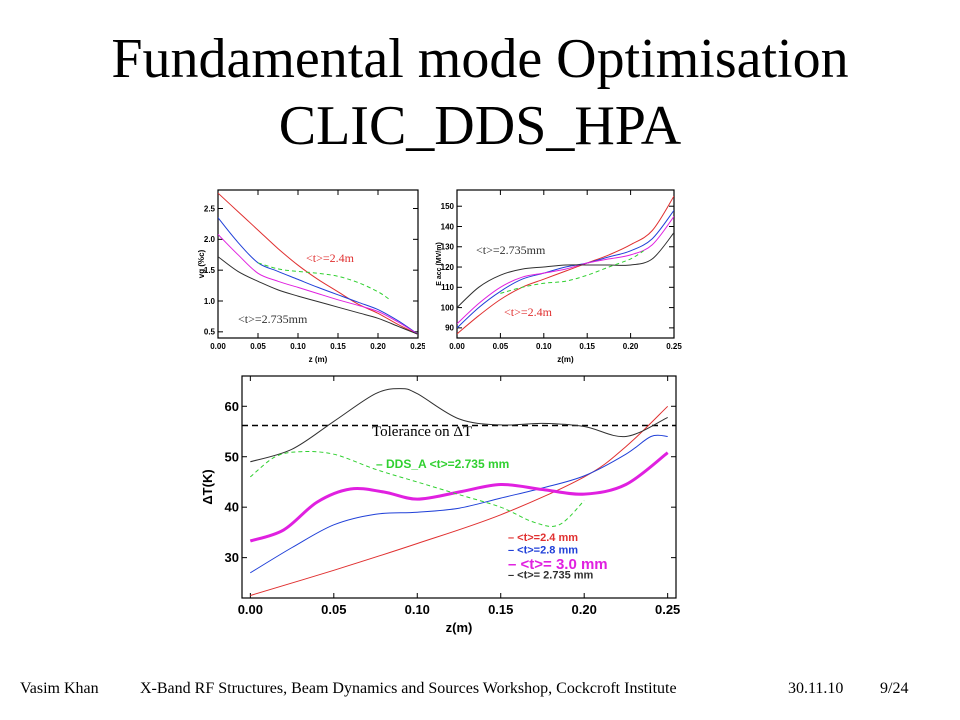 Image resolution: width=960 pixels, height=720 pixels. I want to click on tolerance-label: Tolerance on ΔT, so click(422, 432).